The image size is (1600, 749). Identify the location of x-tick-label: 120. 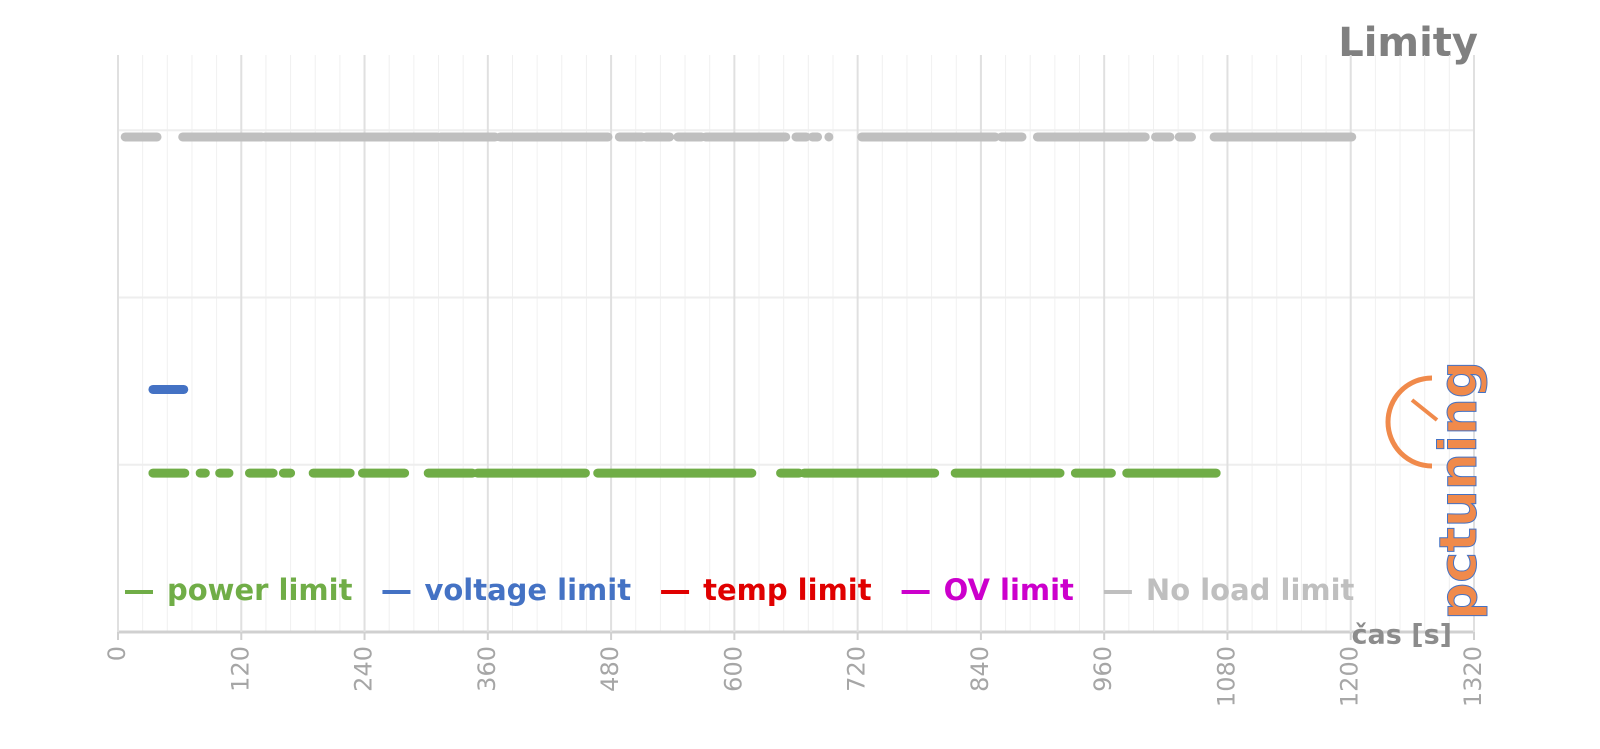
(240, 669).